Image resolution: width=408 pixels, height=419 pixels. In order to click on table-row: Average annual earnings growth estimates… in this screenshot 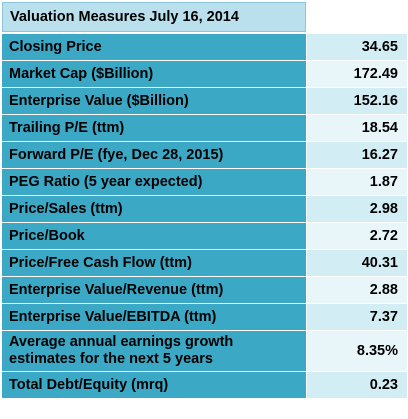, I will do `click(204, 351)`.